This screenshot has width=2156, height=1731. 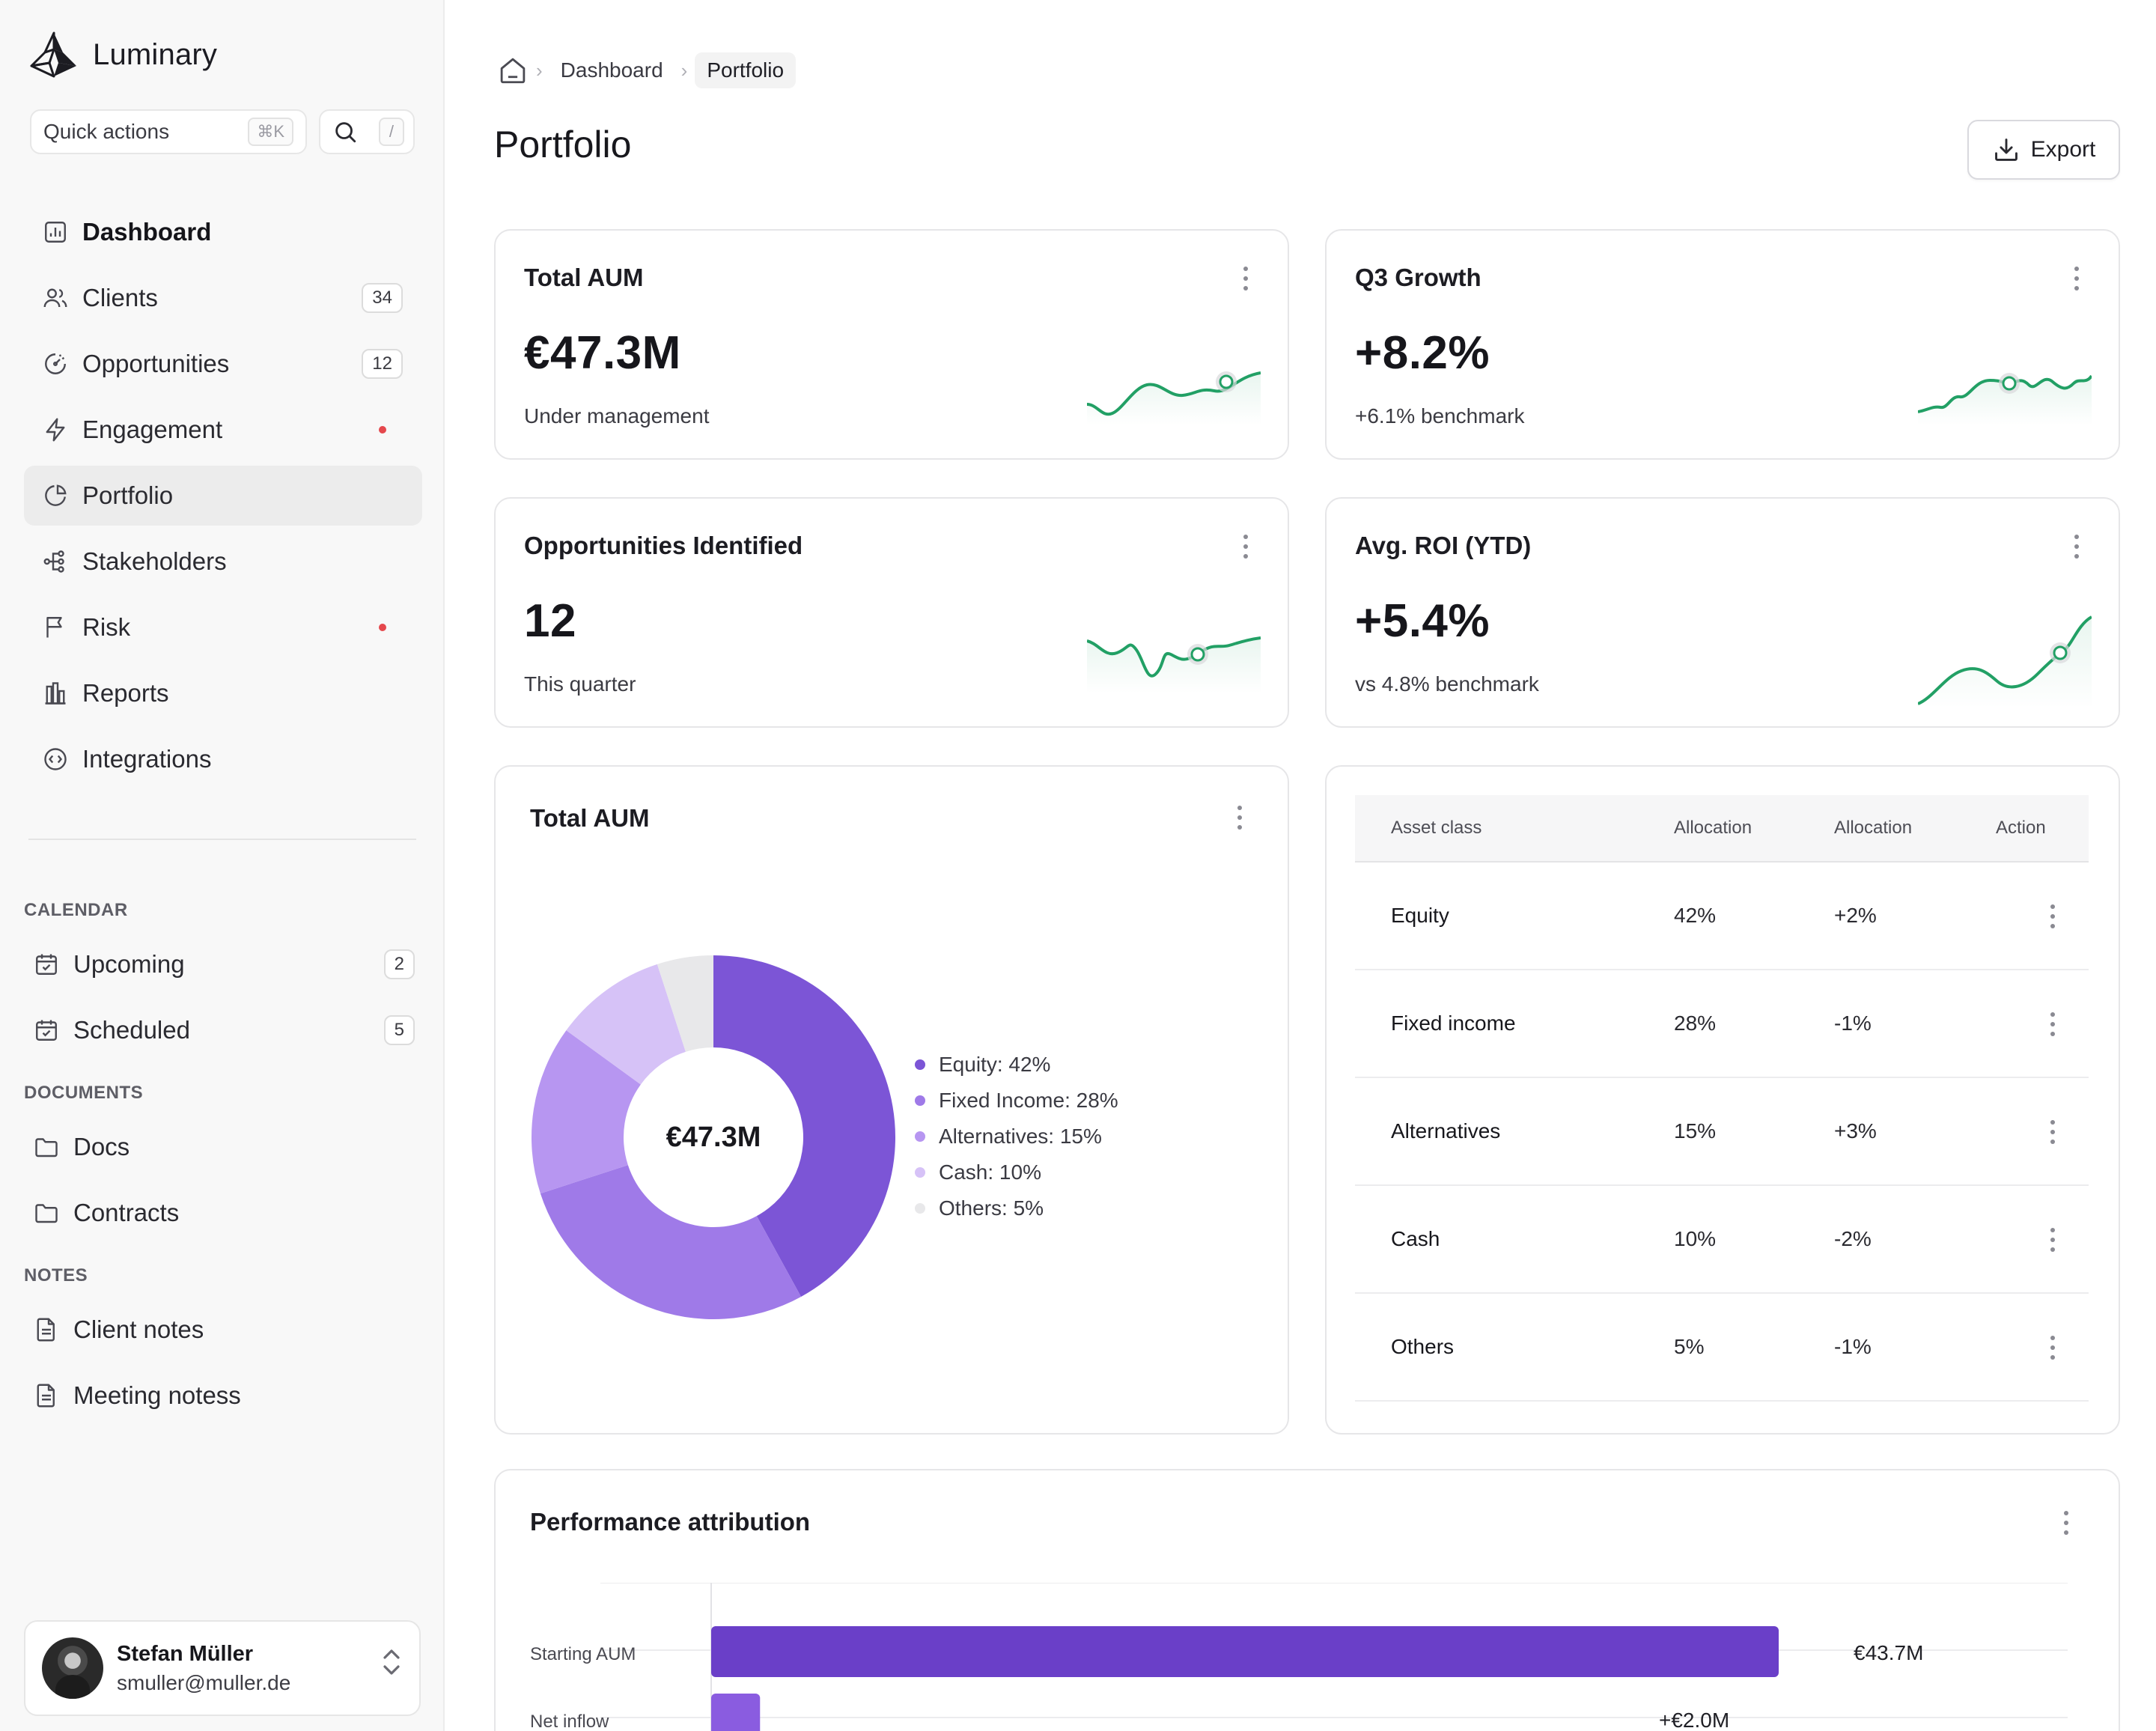 I want to click on donut-slice-equity, so click(x=804, y=1126).